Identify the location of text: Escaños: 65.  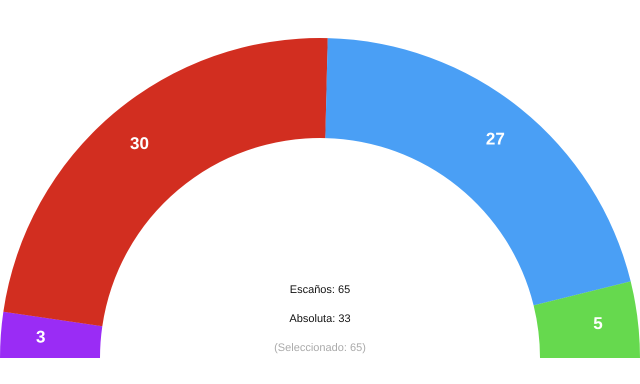
(320, 290).